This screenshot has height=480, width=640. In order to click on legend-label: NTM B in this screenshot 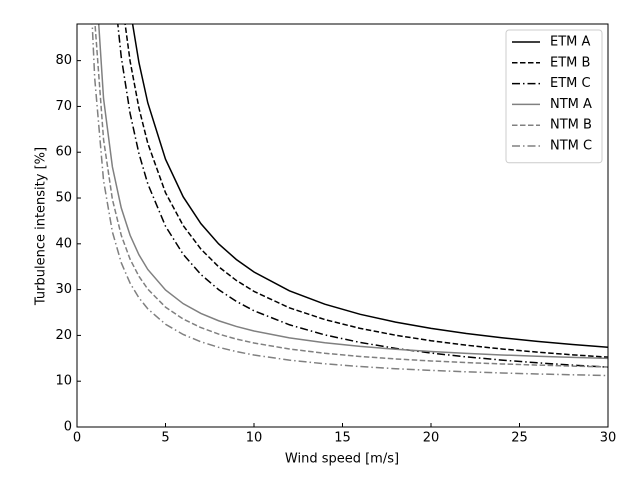, I will do `click(571, 125)`.